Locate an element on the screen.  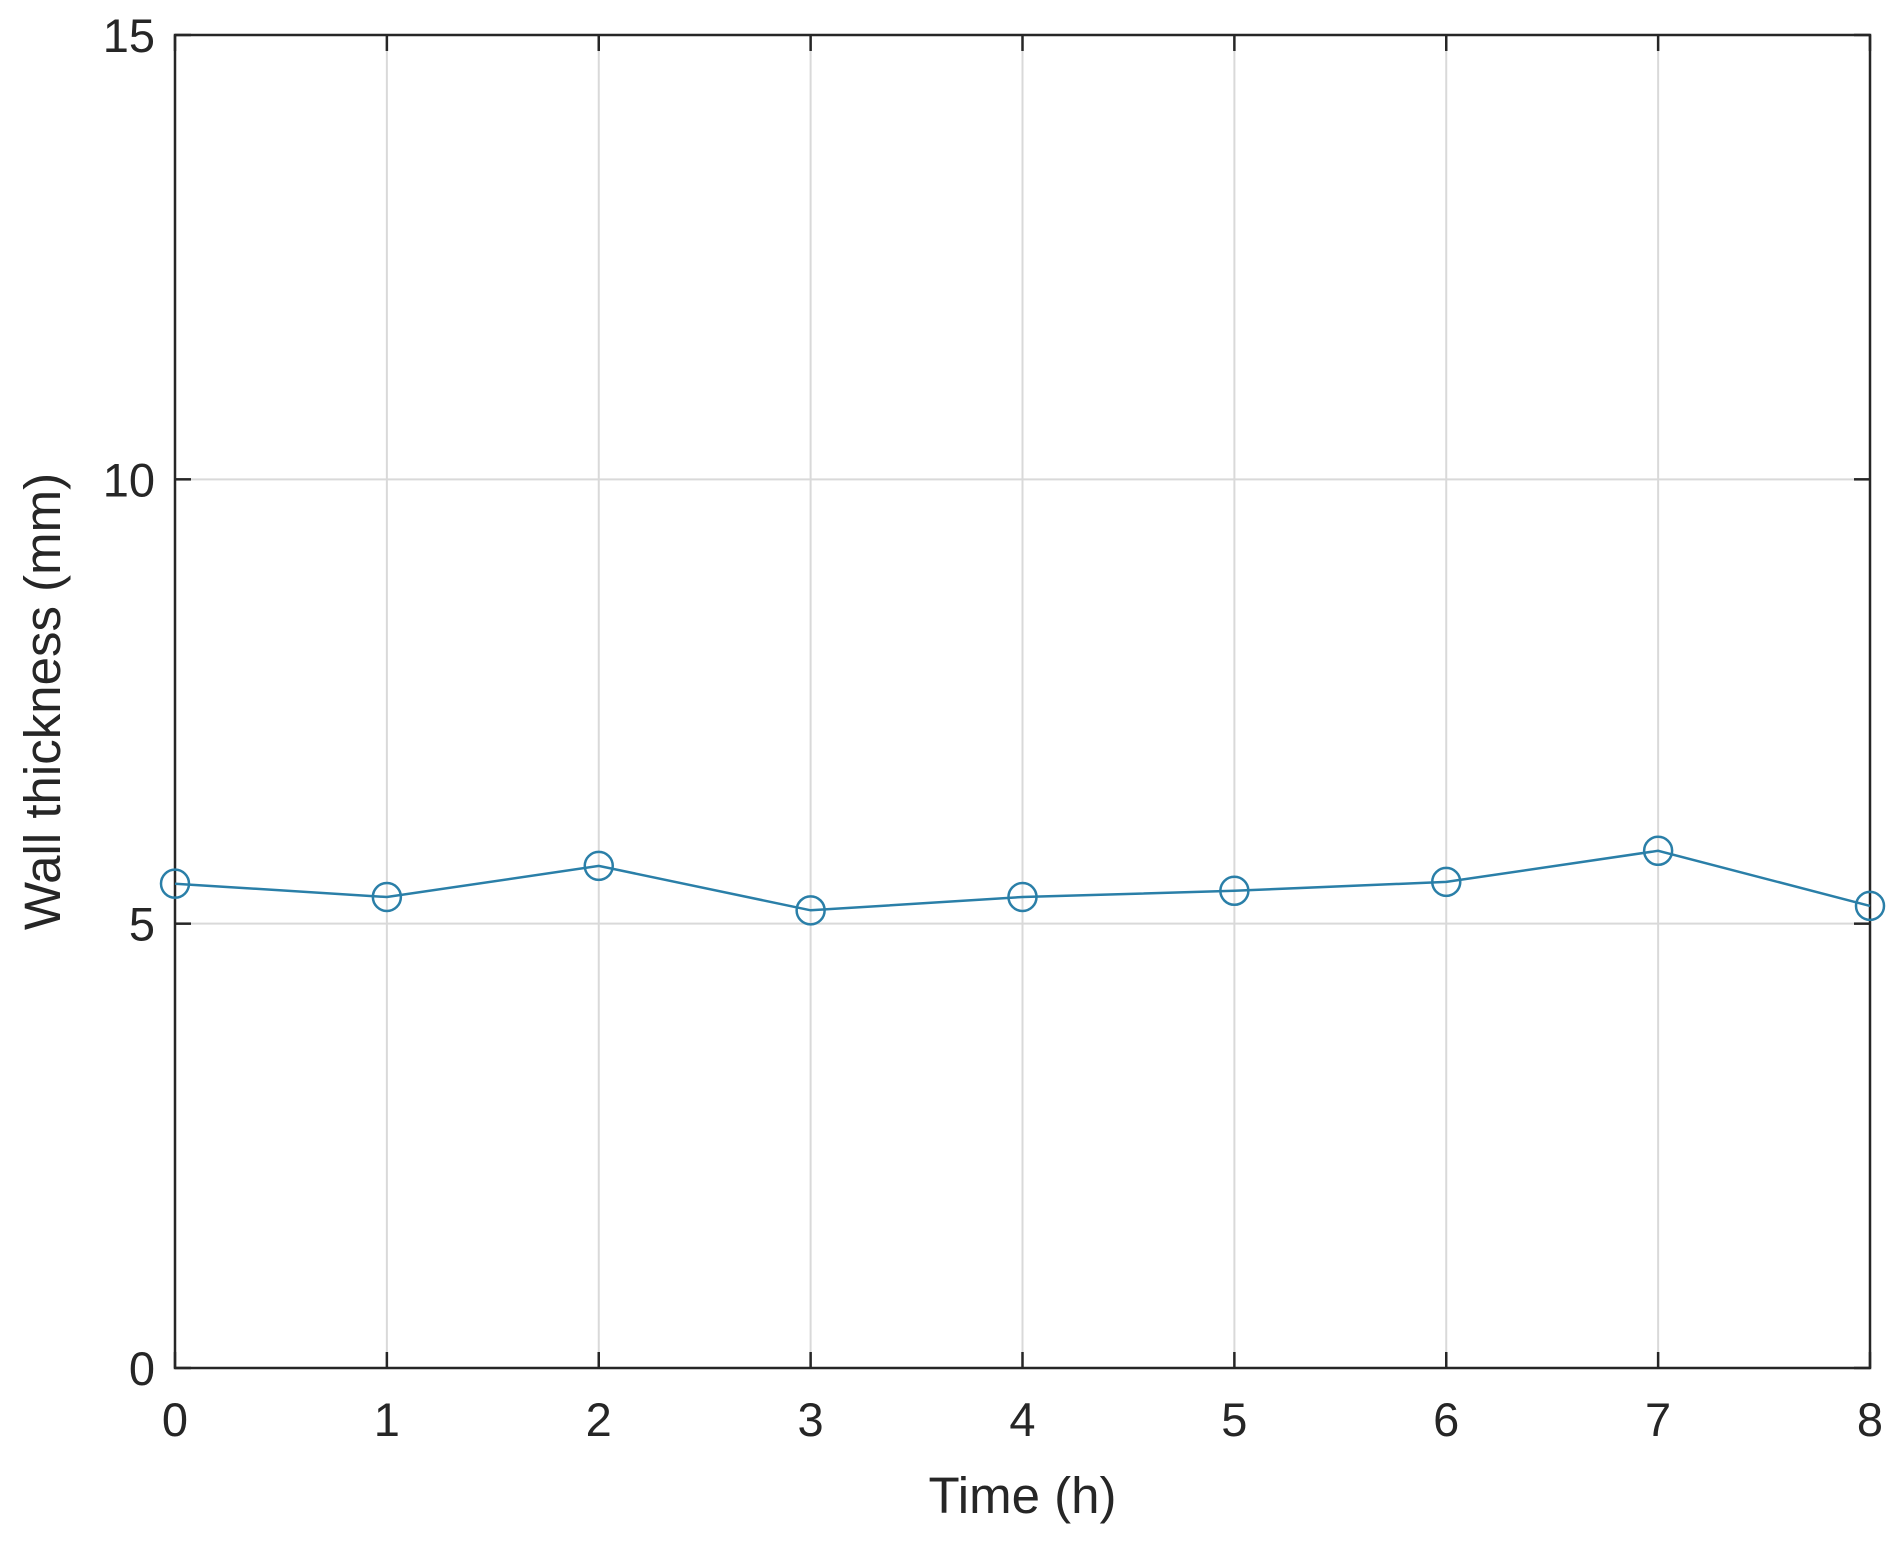
x-tick-label: 4 is located at coordinates (1022, 1419).